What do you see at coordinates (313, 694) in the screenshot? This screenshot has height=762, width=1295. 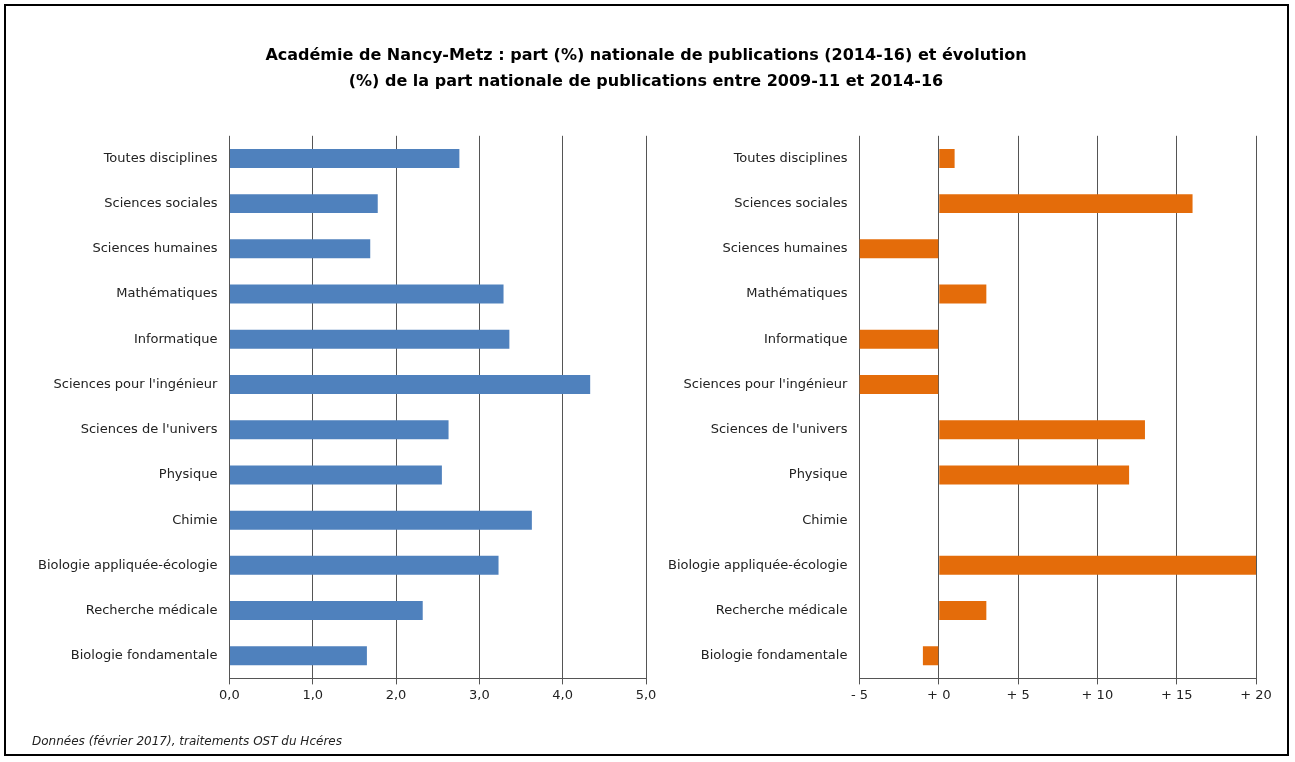 I see `x-tick-label: 1,0` at bounding box center [313, 694].